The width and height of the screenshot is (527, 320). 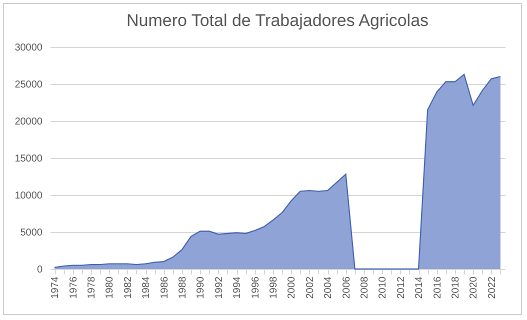 What do you see at coordinates (277, 20) in the screenshot?
I see `chart-title: Numero Total de Trabajadores Agricolas` at bounding box center [277, 20].